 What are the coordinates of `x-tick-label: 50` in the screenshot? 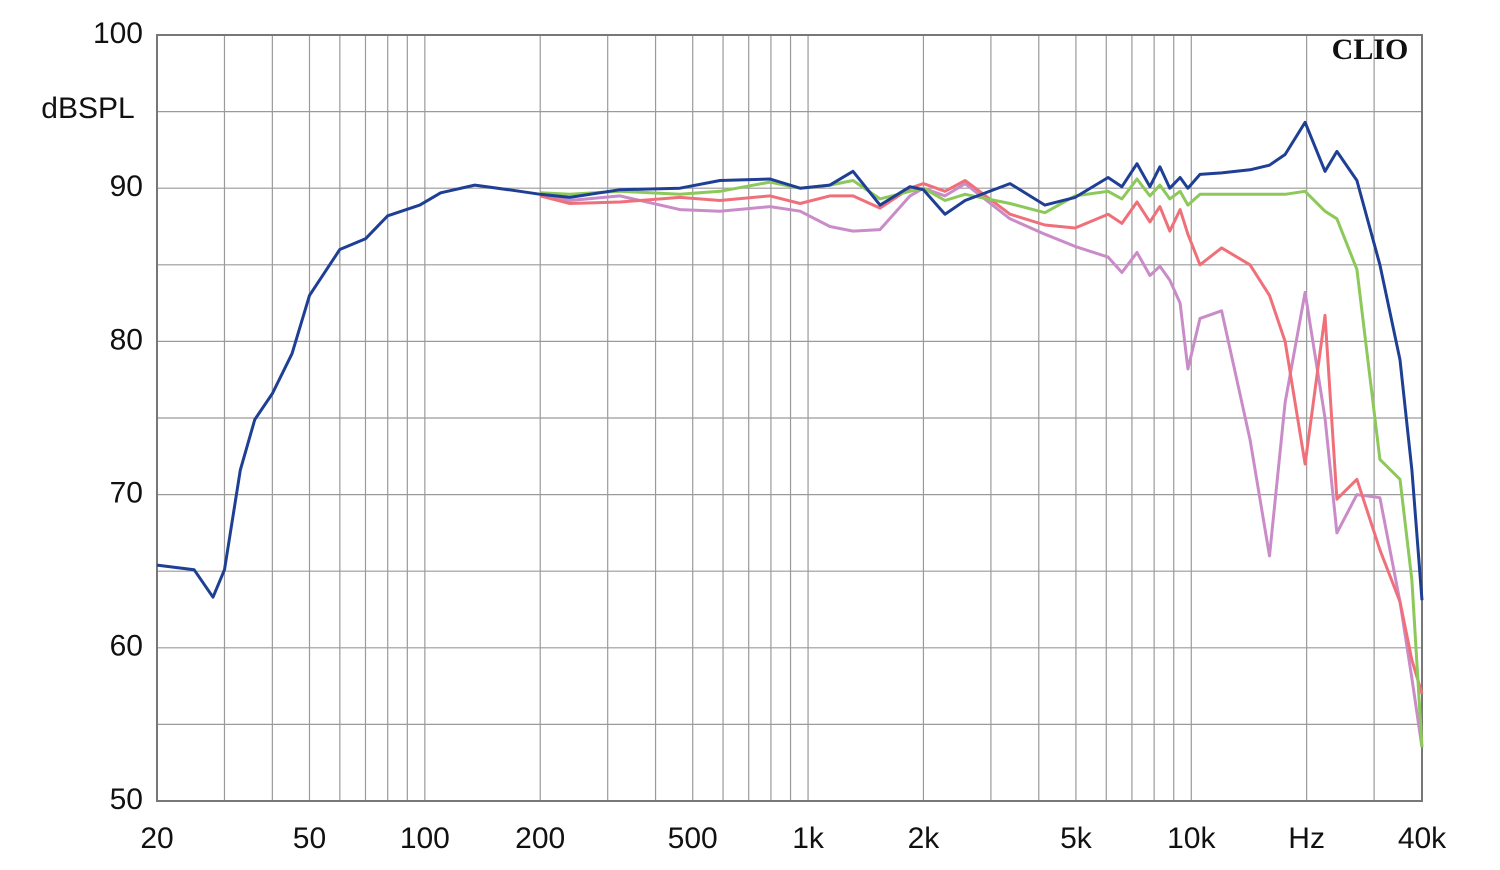 It's located at (309, 838).